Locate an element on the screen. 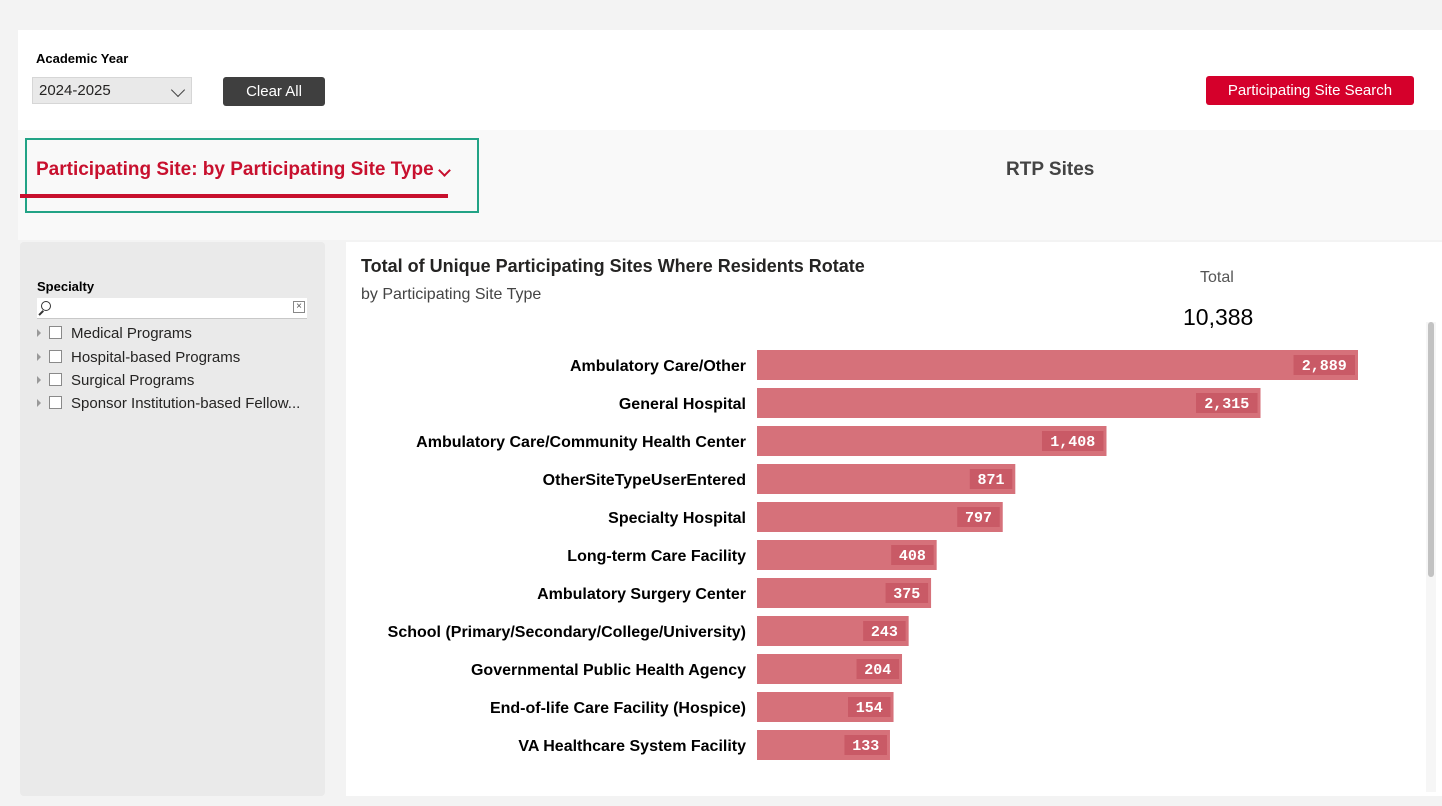  category-label: General Hospital is located at coordinates (682, 404).